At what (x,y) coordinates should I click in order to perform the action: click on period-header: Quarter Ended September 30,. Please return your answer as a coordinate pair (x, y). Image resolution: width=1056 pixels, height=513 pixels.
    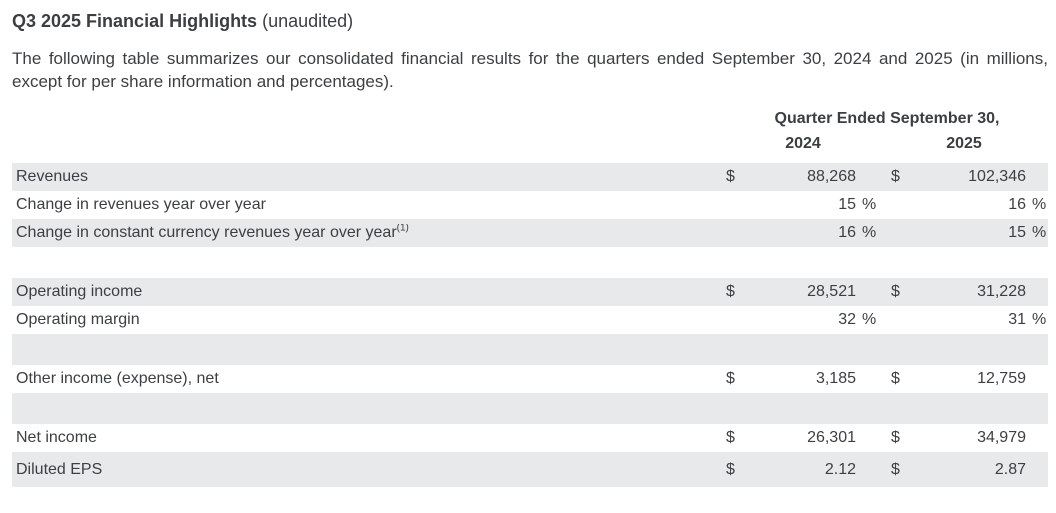
    Looking at the image, I should click on (887, 118).